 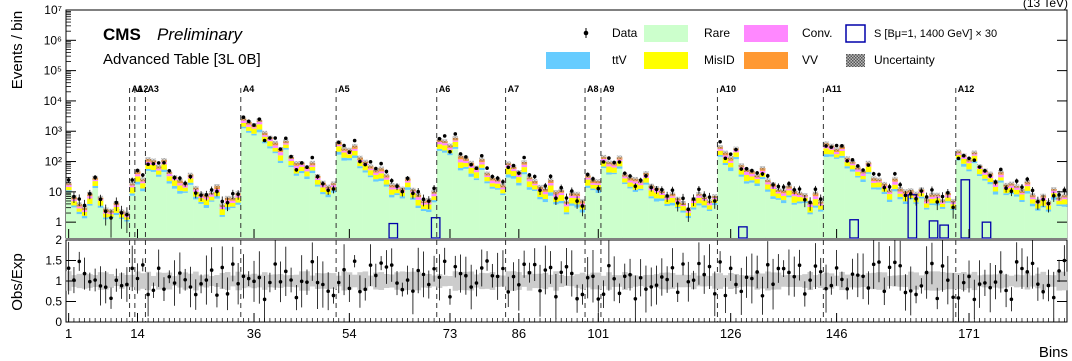 I want to click on y-tick-label-6: 10⁶, so click(x=53, y=40).